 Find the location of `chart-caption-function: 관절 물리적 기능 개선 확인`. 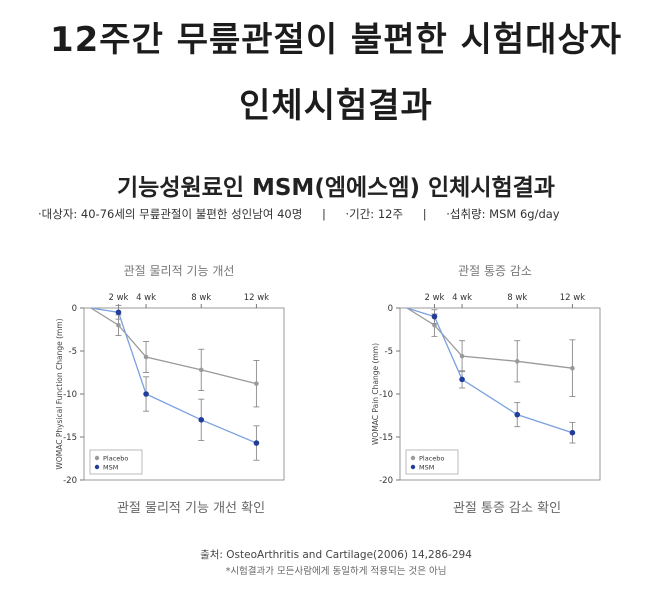

chart-caption-function: 관절 물리적 기능 개선 확인 is located at coordinates (191, 508).